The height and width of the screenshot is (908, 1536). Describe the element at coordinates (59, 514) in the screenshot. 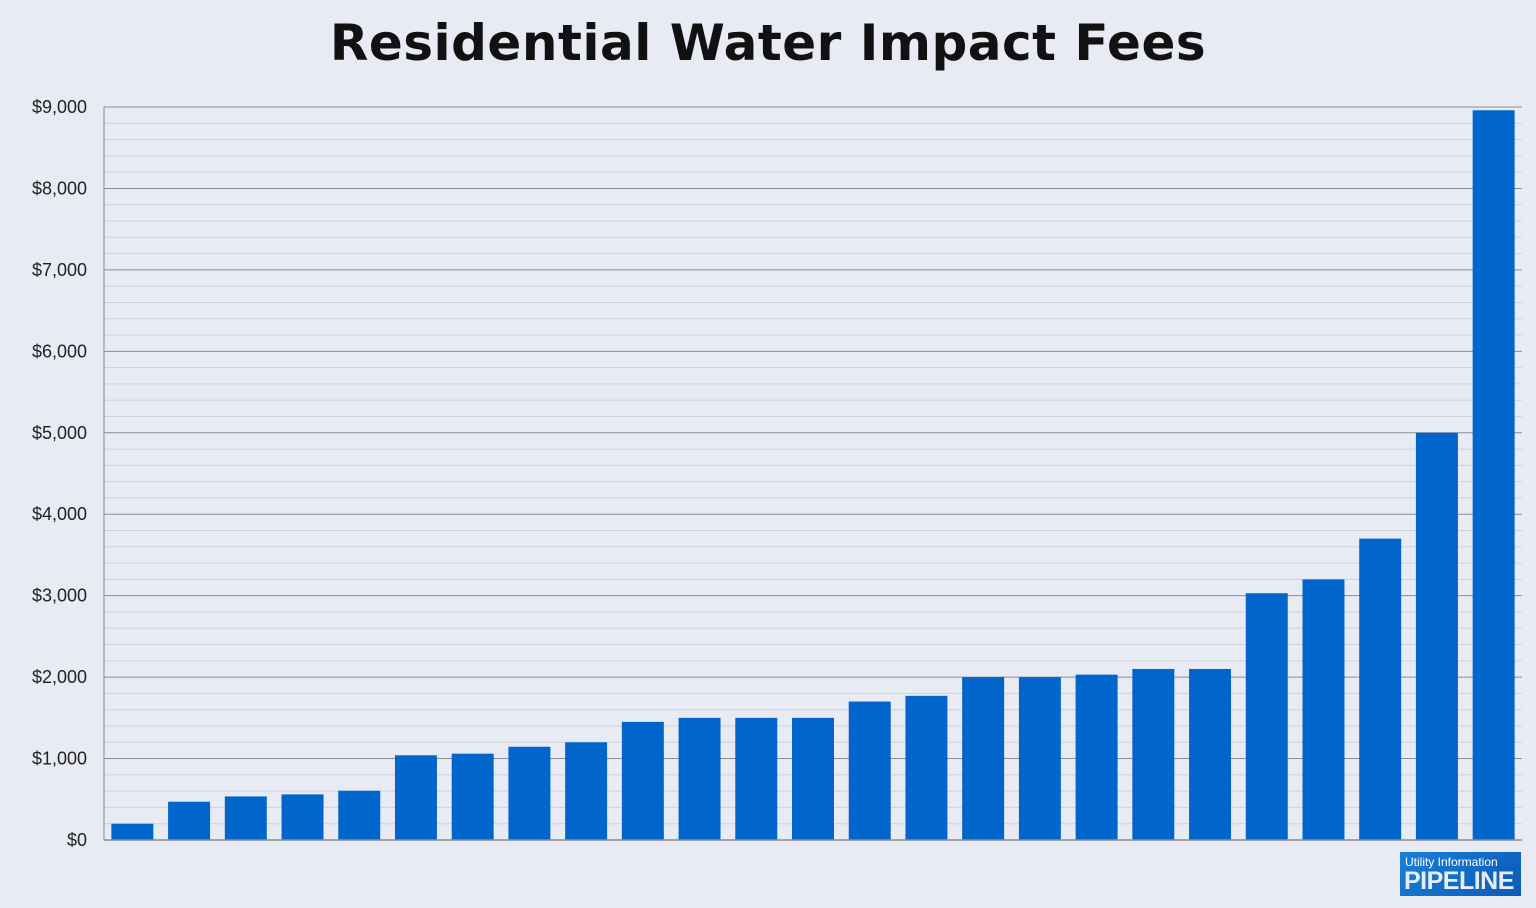

I see `y-tick-label: $4,000` at that location.